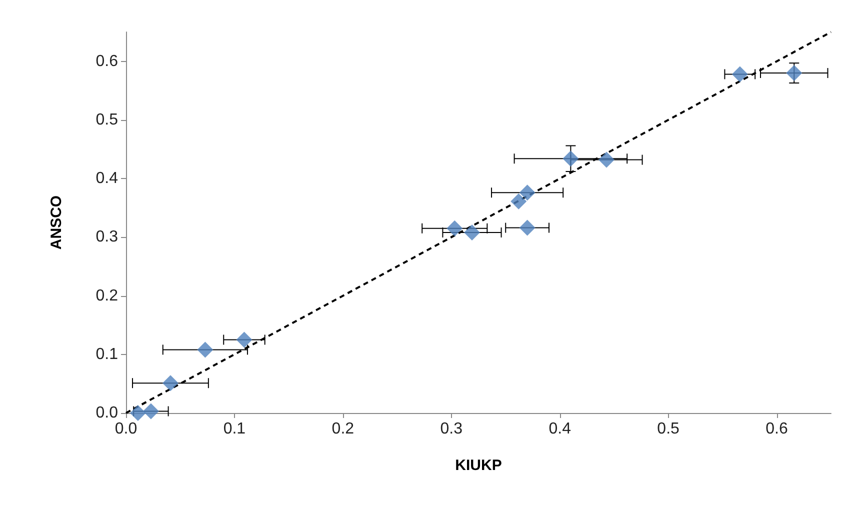  Describe the element at coordinates (126, 429) in the screenshot. I see `x-tick-label: 0.0` at that location.